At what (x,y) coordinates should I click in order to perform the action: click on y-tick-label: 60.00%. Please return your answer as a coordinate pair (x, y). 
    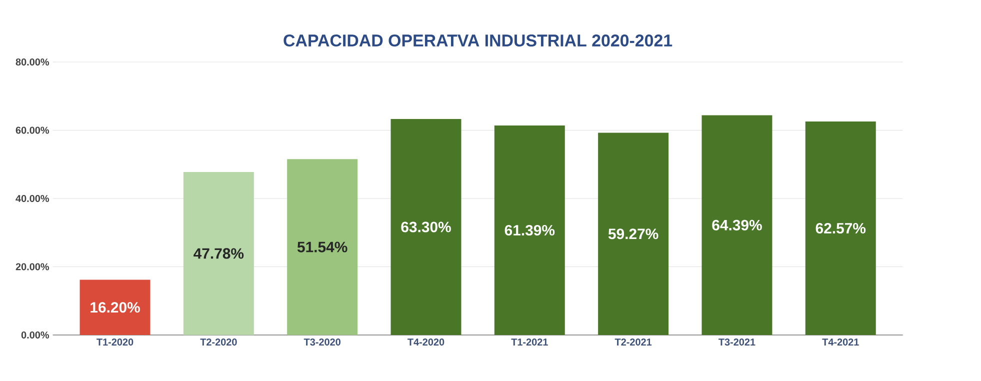
    Looking at the image, I should click on (33, 130).